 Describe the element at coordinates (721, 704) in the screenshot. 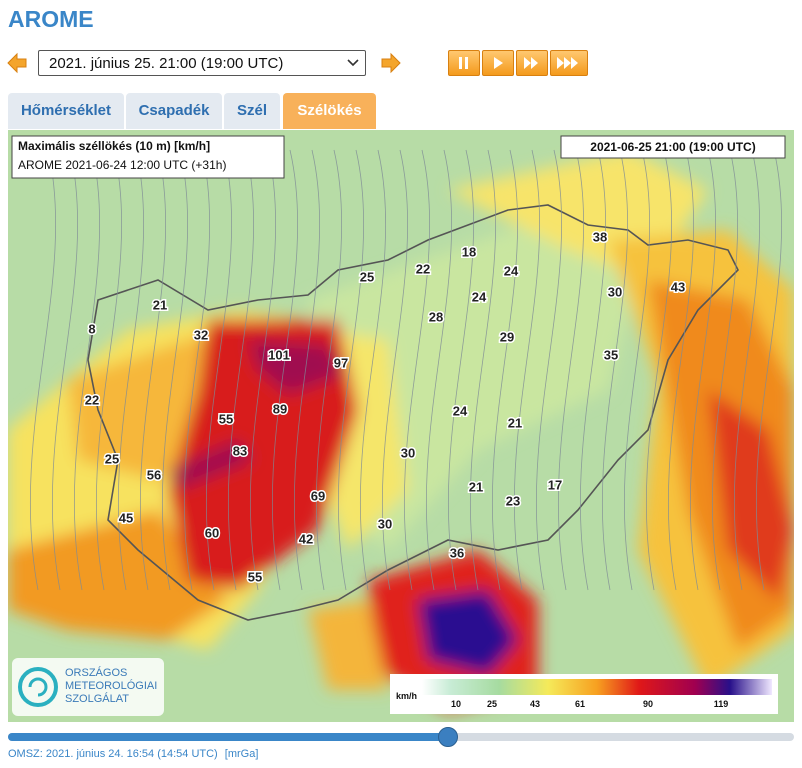

I see `legend-tick: 119` at that location.